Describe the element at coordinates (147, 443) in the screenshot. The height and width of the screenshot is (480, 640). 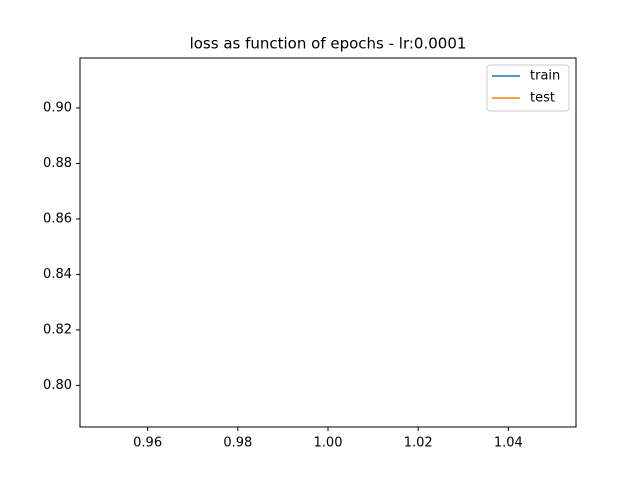
I see `x-tick-label: 0.96` at that location.